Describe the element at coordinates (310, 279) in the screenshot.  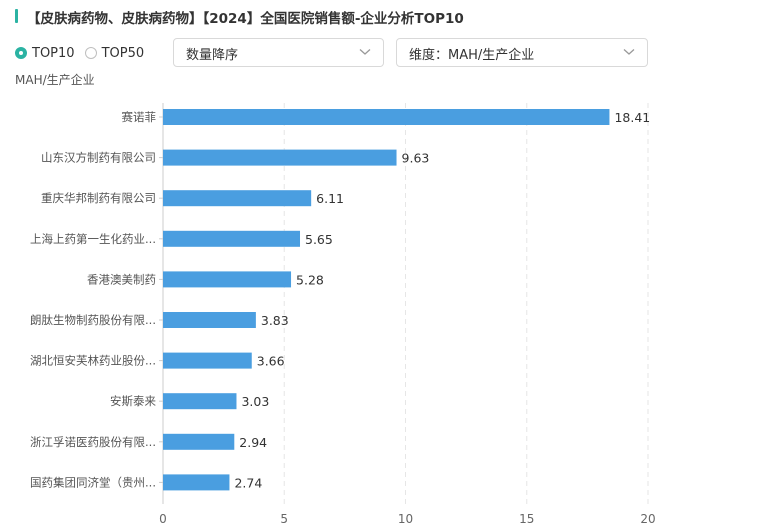
I see `value-label: 5.28` at that location.